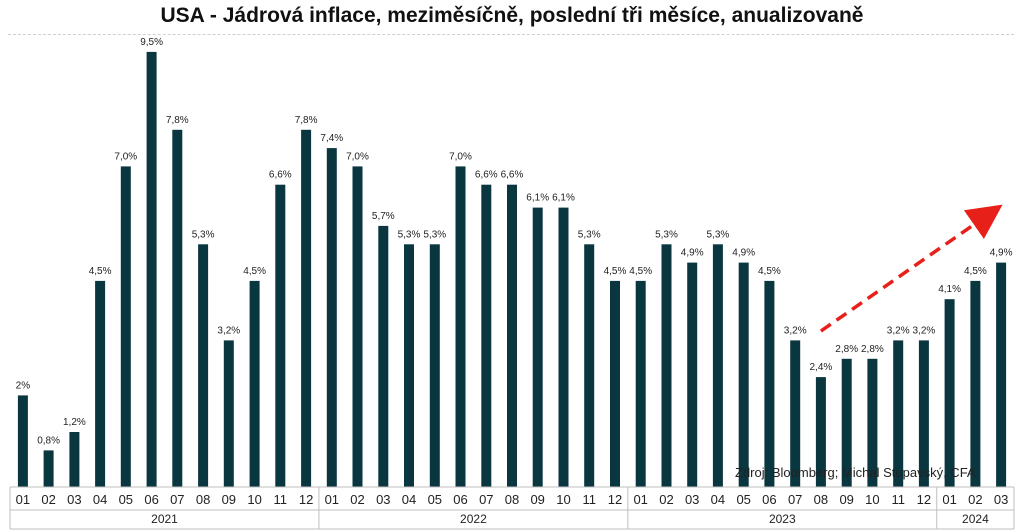  I want to click on value-label: 2,4%, so click(821, 367).